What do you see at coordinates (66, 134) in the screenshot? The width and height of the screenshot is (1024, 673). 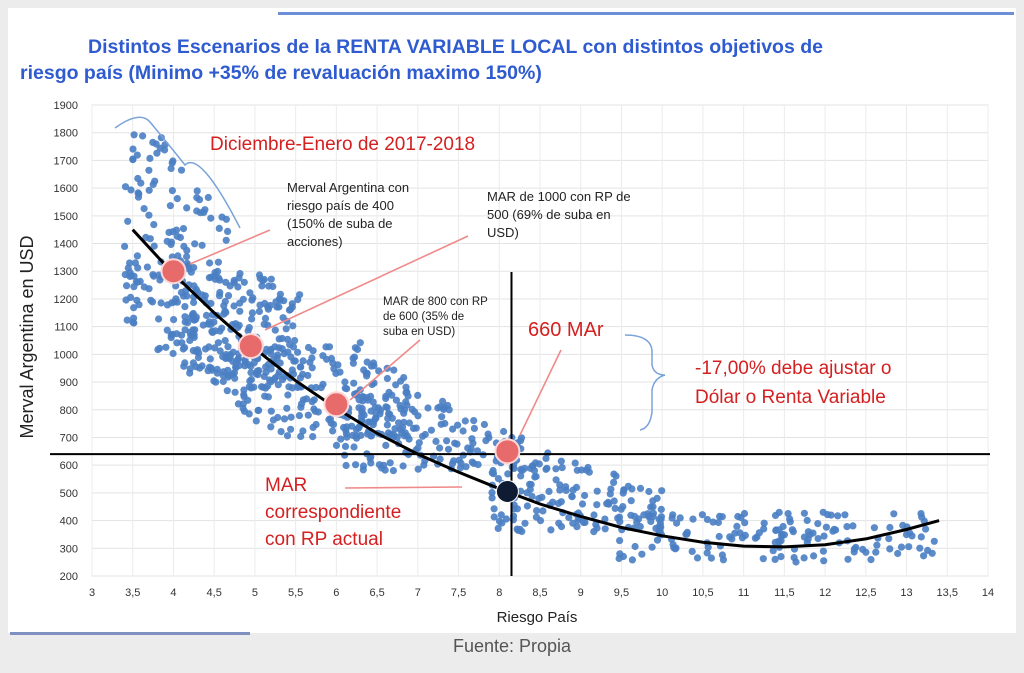 I see `y-tick-label: 1800` at bounding box center [66, 134].